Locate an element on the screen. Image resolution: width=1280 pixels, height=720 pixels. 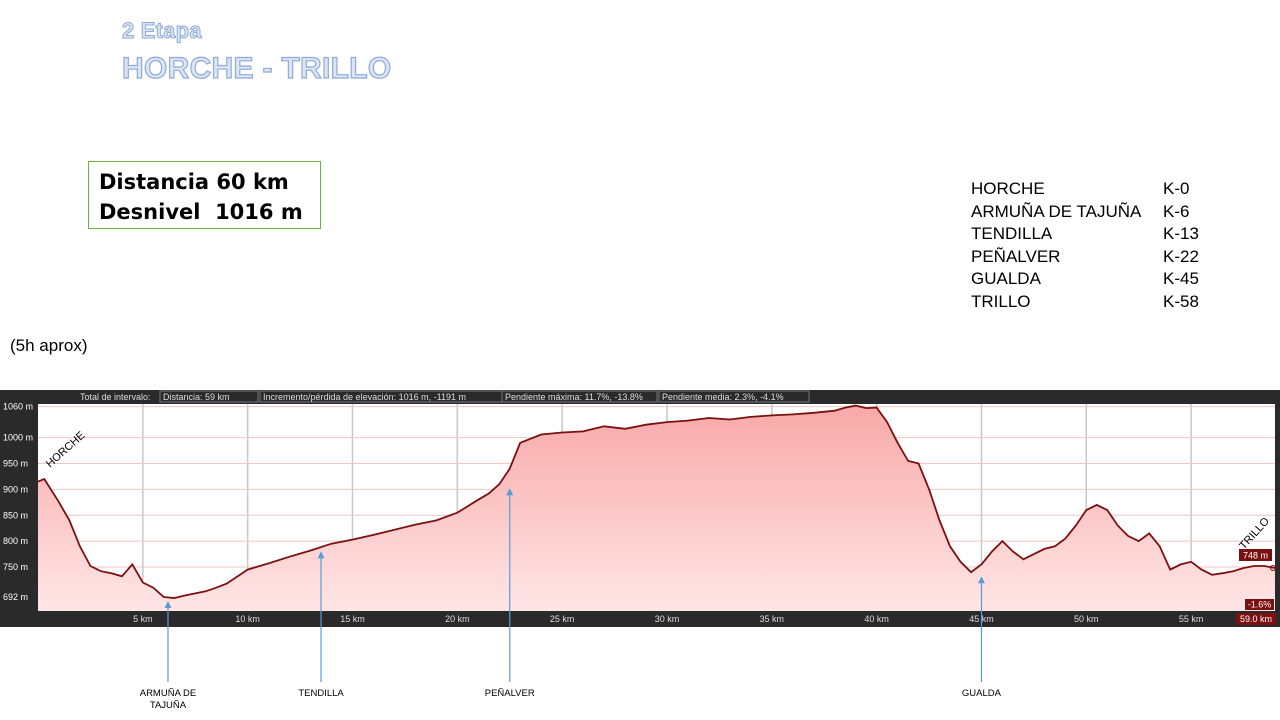
x-tick-label: 25 km is located at coordinates (562, 619).